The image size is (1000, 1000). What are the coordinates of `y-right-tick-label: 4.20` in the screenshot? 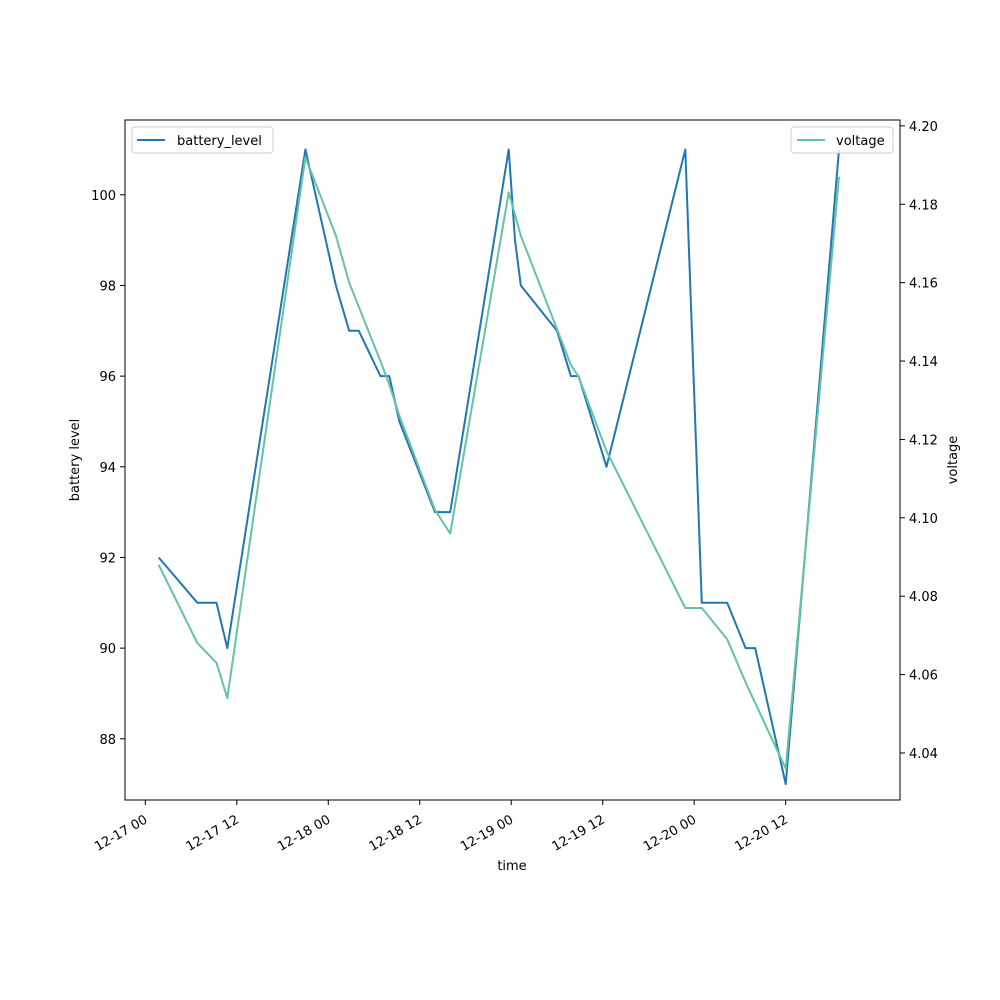 It's located at (923, 127).